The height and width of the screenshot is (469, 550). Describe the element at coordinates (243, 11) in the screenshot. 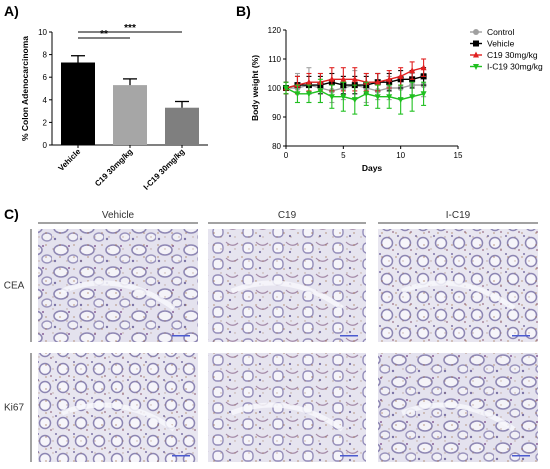

I see `panel-label-b: B)` at that location.